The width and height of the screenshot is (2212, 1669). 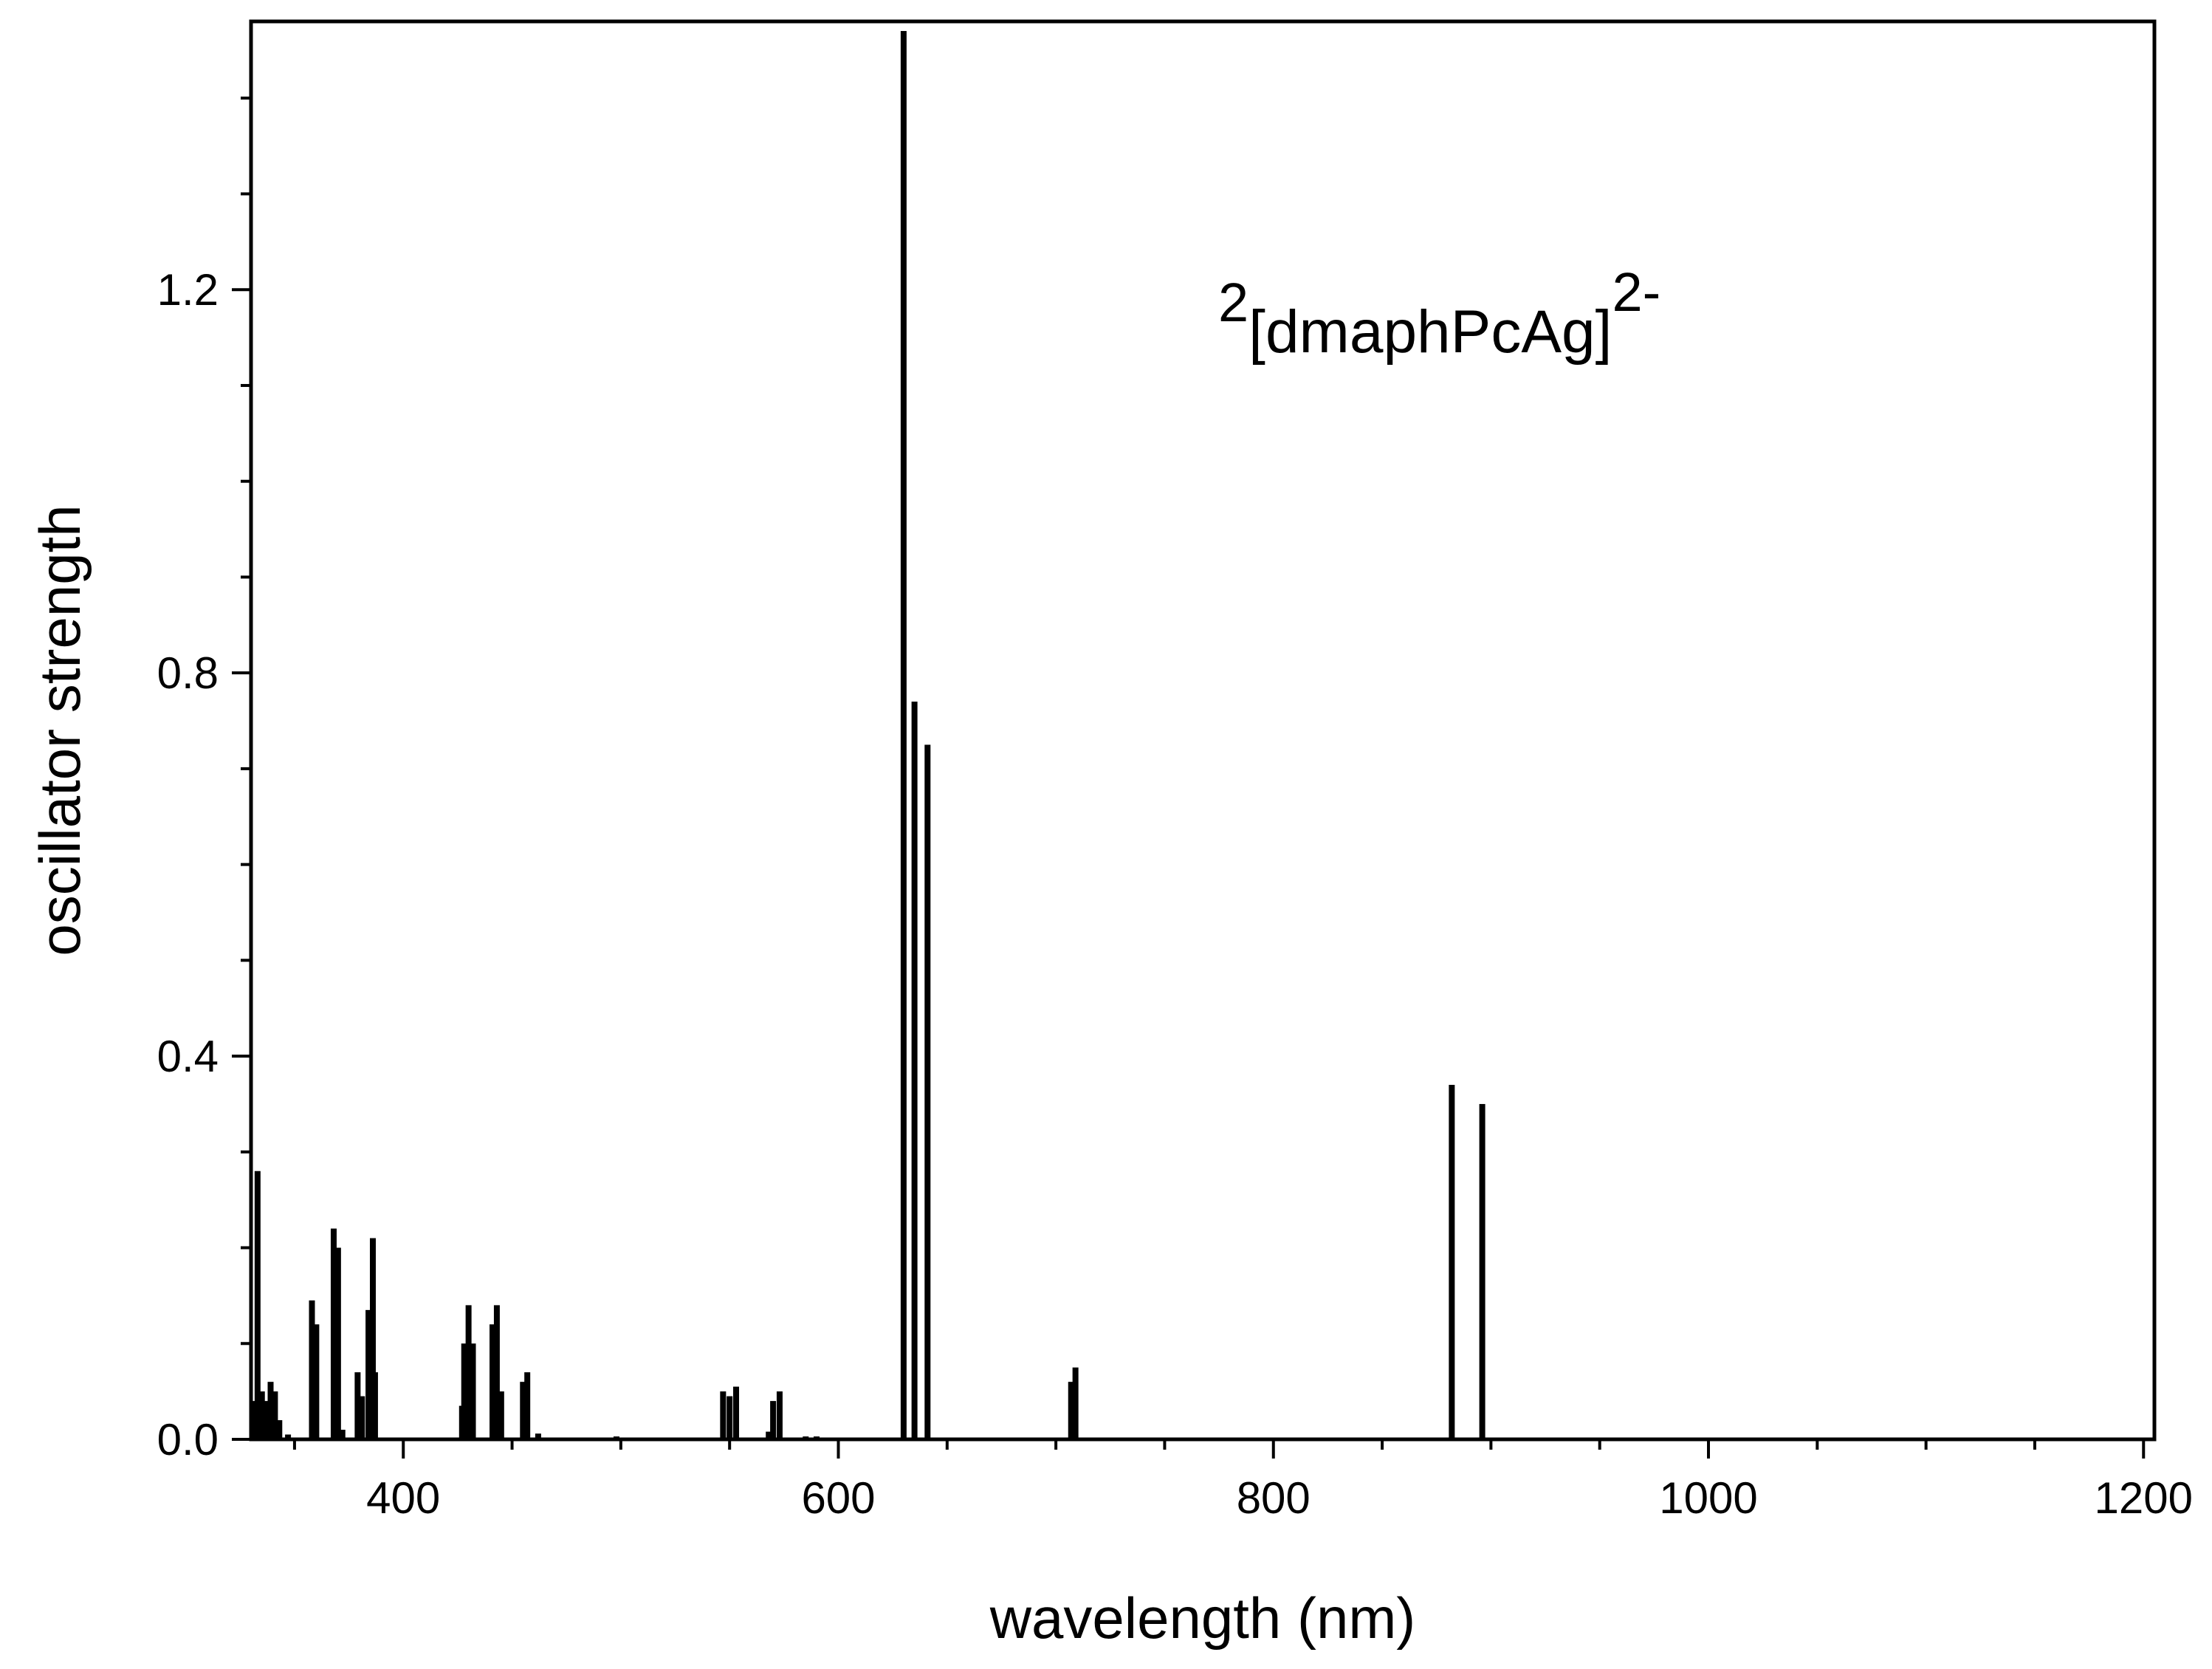 I want to click on y-tick-label: 0.4, so click(x=188, y=1057).